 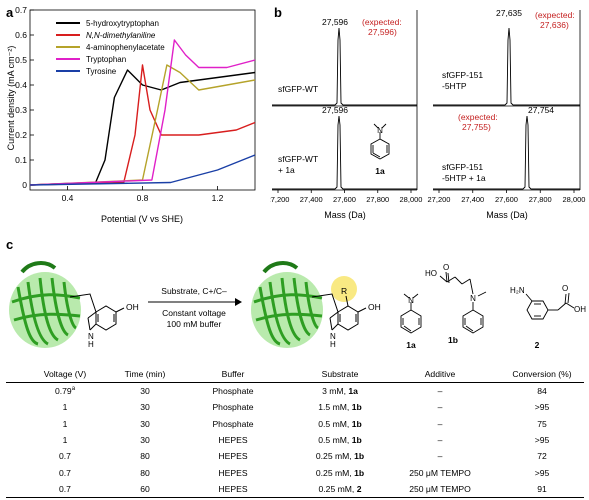 What do you see at coordinates (11, 98) in the screenshot?
I see `panel-a-ylabel: Current density (mA cm⁻²)` at bounding box center [11, 98].